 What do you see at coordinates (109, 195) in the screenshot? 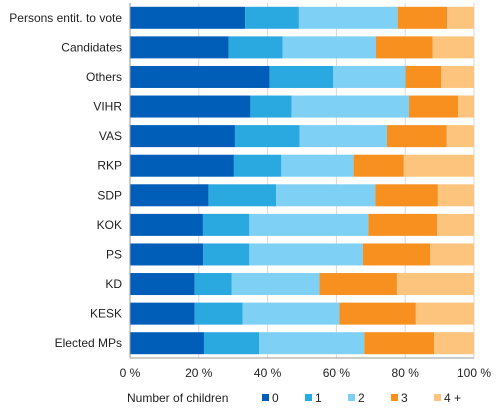
I see `category-label: SDP` at bounding box center [109, 195].